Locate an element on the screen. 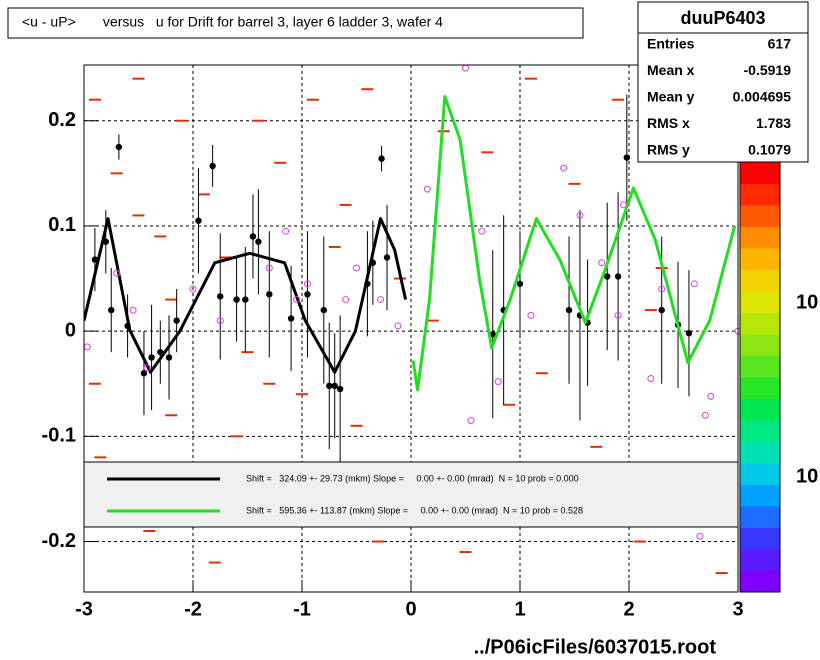  y-tick-label: 0.2 is located at coordinates (62, 120).